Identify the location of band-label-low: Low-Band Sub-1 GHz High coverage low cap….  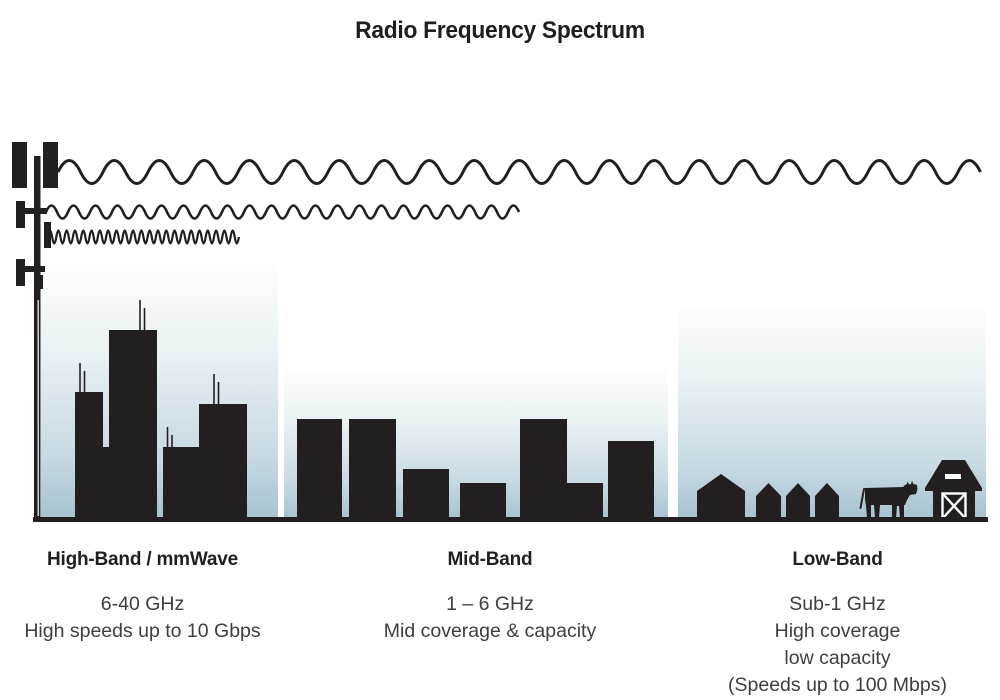
(837, 624).